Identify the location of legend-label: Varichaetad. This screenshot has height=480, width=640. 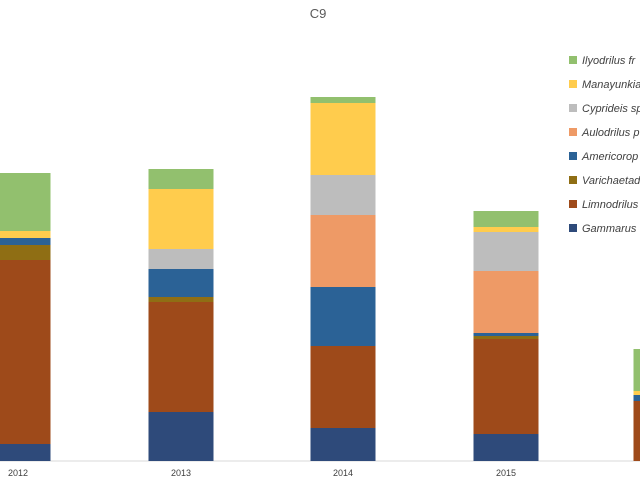
(611, 181).